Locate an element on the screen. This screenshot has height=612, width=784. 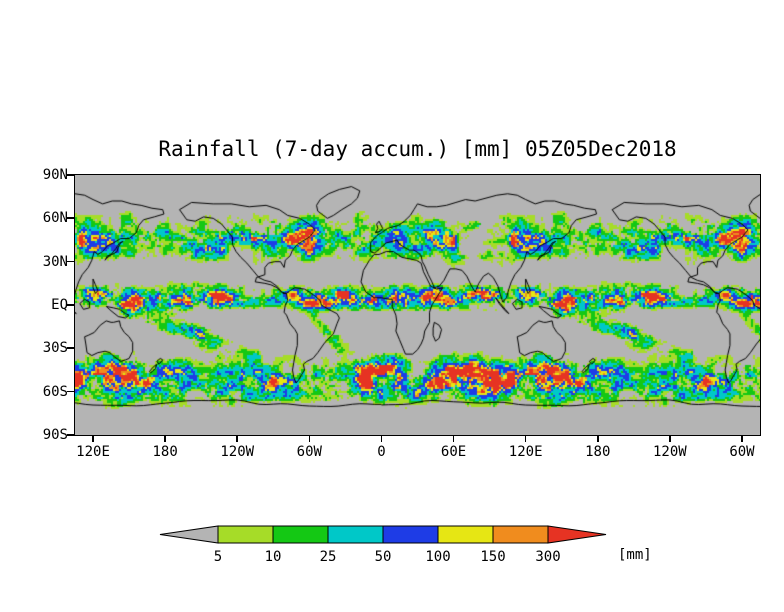
y-axis-label: 30S is located at coordinates (55, 348).